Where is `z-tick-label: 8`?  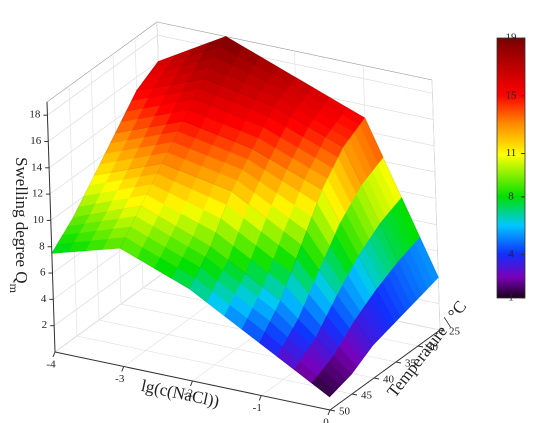 z-tick-label: 8 is located at coordinates (42, 246).